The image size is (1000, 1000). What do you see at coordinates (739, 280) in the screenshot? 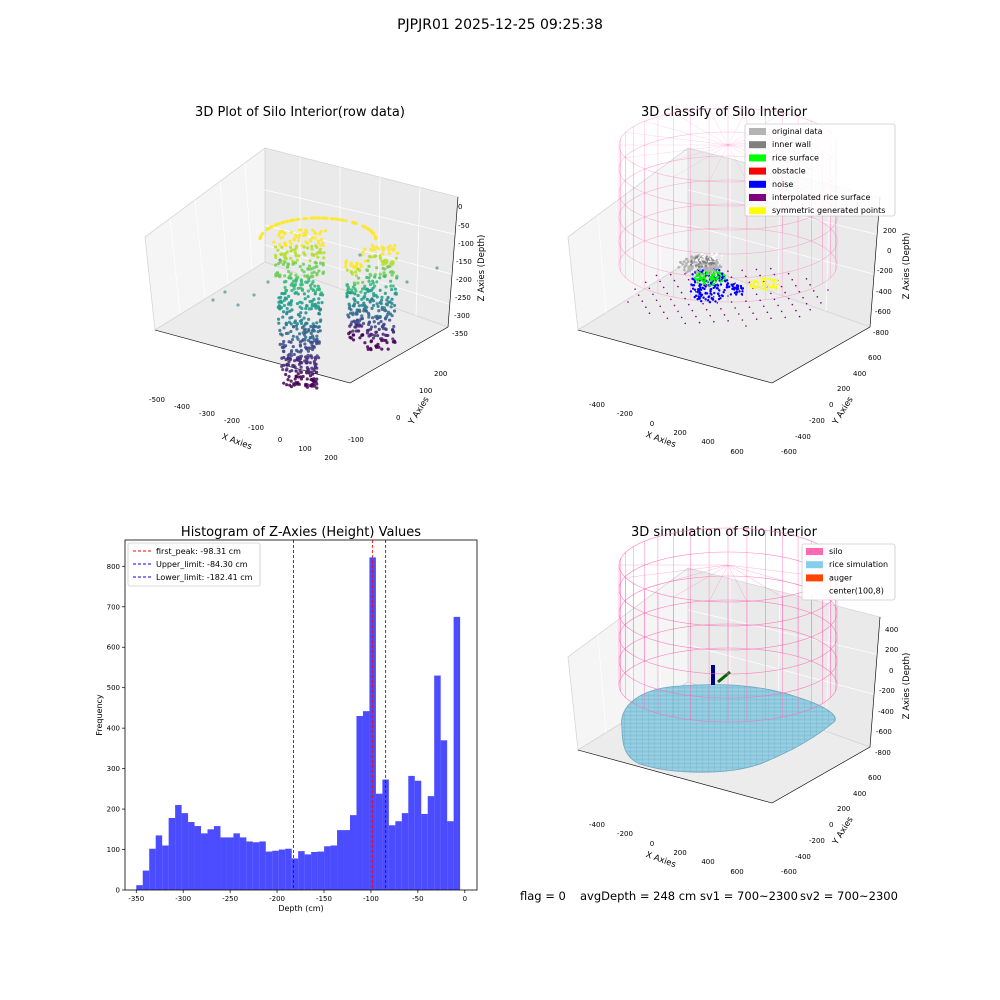
I see `panel-classify: 3D classify of Silo Interior -400 -200 0` at bounding box center [739, 280].